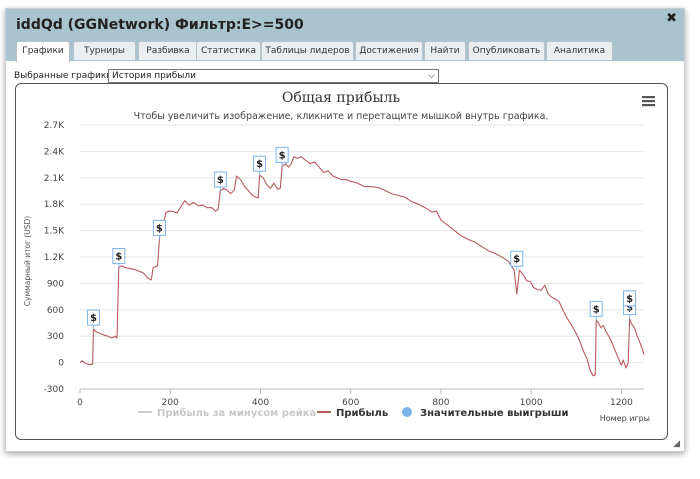 This screenshot has height=479, width=700. Describe the element at coordinates (55, 284) in the screenshot. I see `y-tick-label: 900` at that location.